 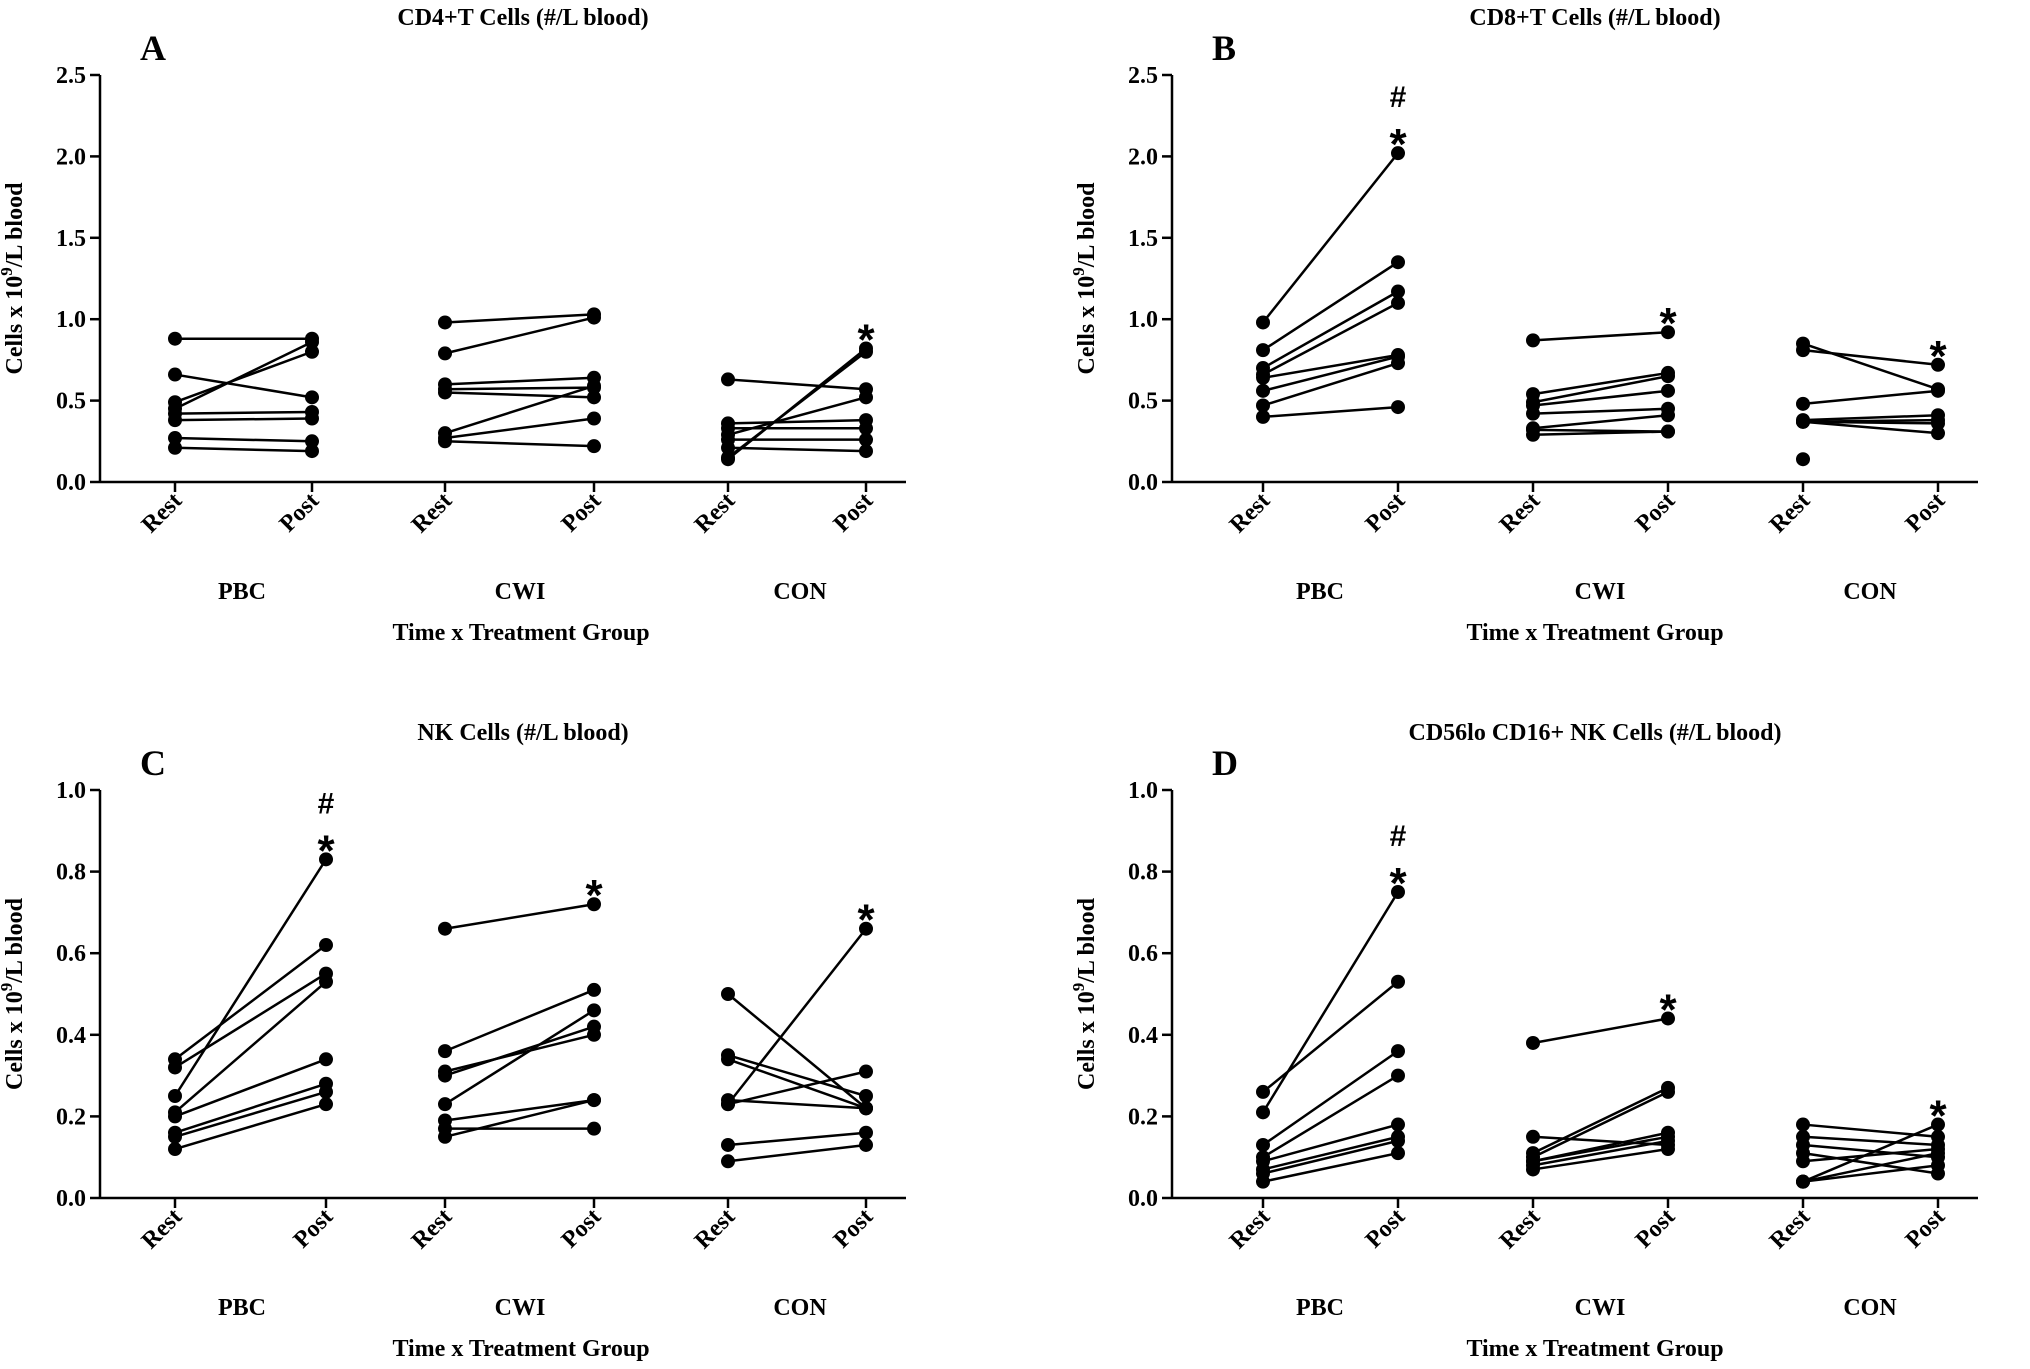 I want to click on y-tick-label: 2.0, so click(x=71, y=157).